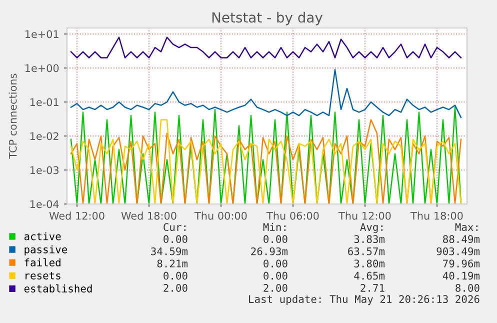 The image size is (497, 323). Describe the element at coordinates (42, 236) in the screenshot. I see `legend-label: active` at that location.